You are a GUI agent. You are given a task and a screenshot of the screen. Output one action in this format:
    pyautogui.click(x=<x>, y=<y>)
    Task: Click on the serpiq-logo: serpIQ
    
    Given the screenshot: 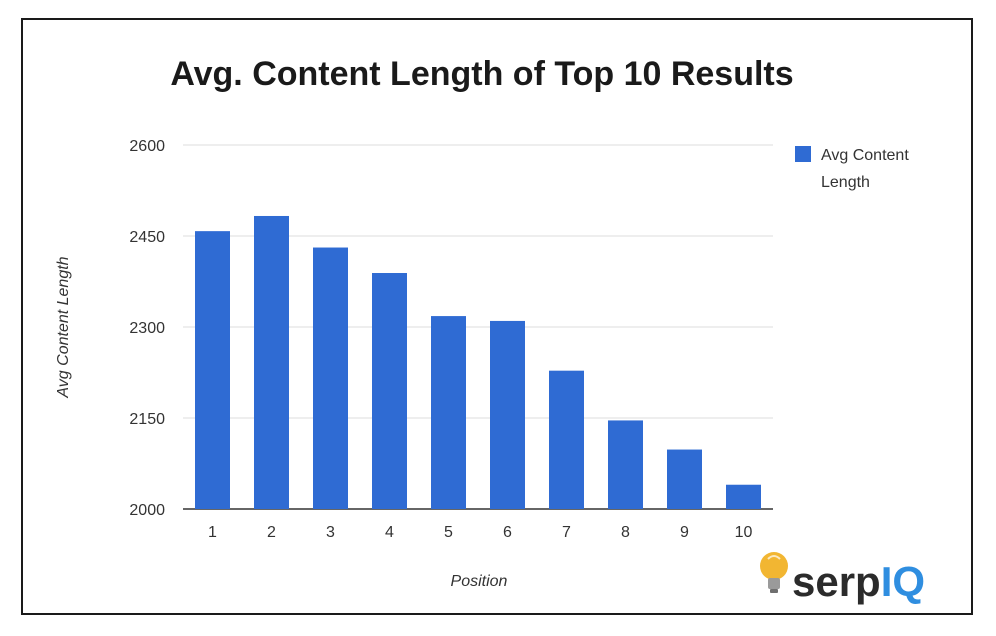 What is the action you would take?
    pyautogui.click(x=842, y=578)
    